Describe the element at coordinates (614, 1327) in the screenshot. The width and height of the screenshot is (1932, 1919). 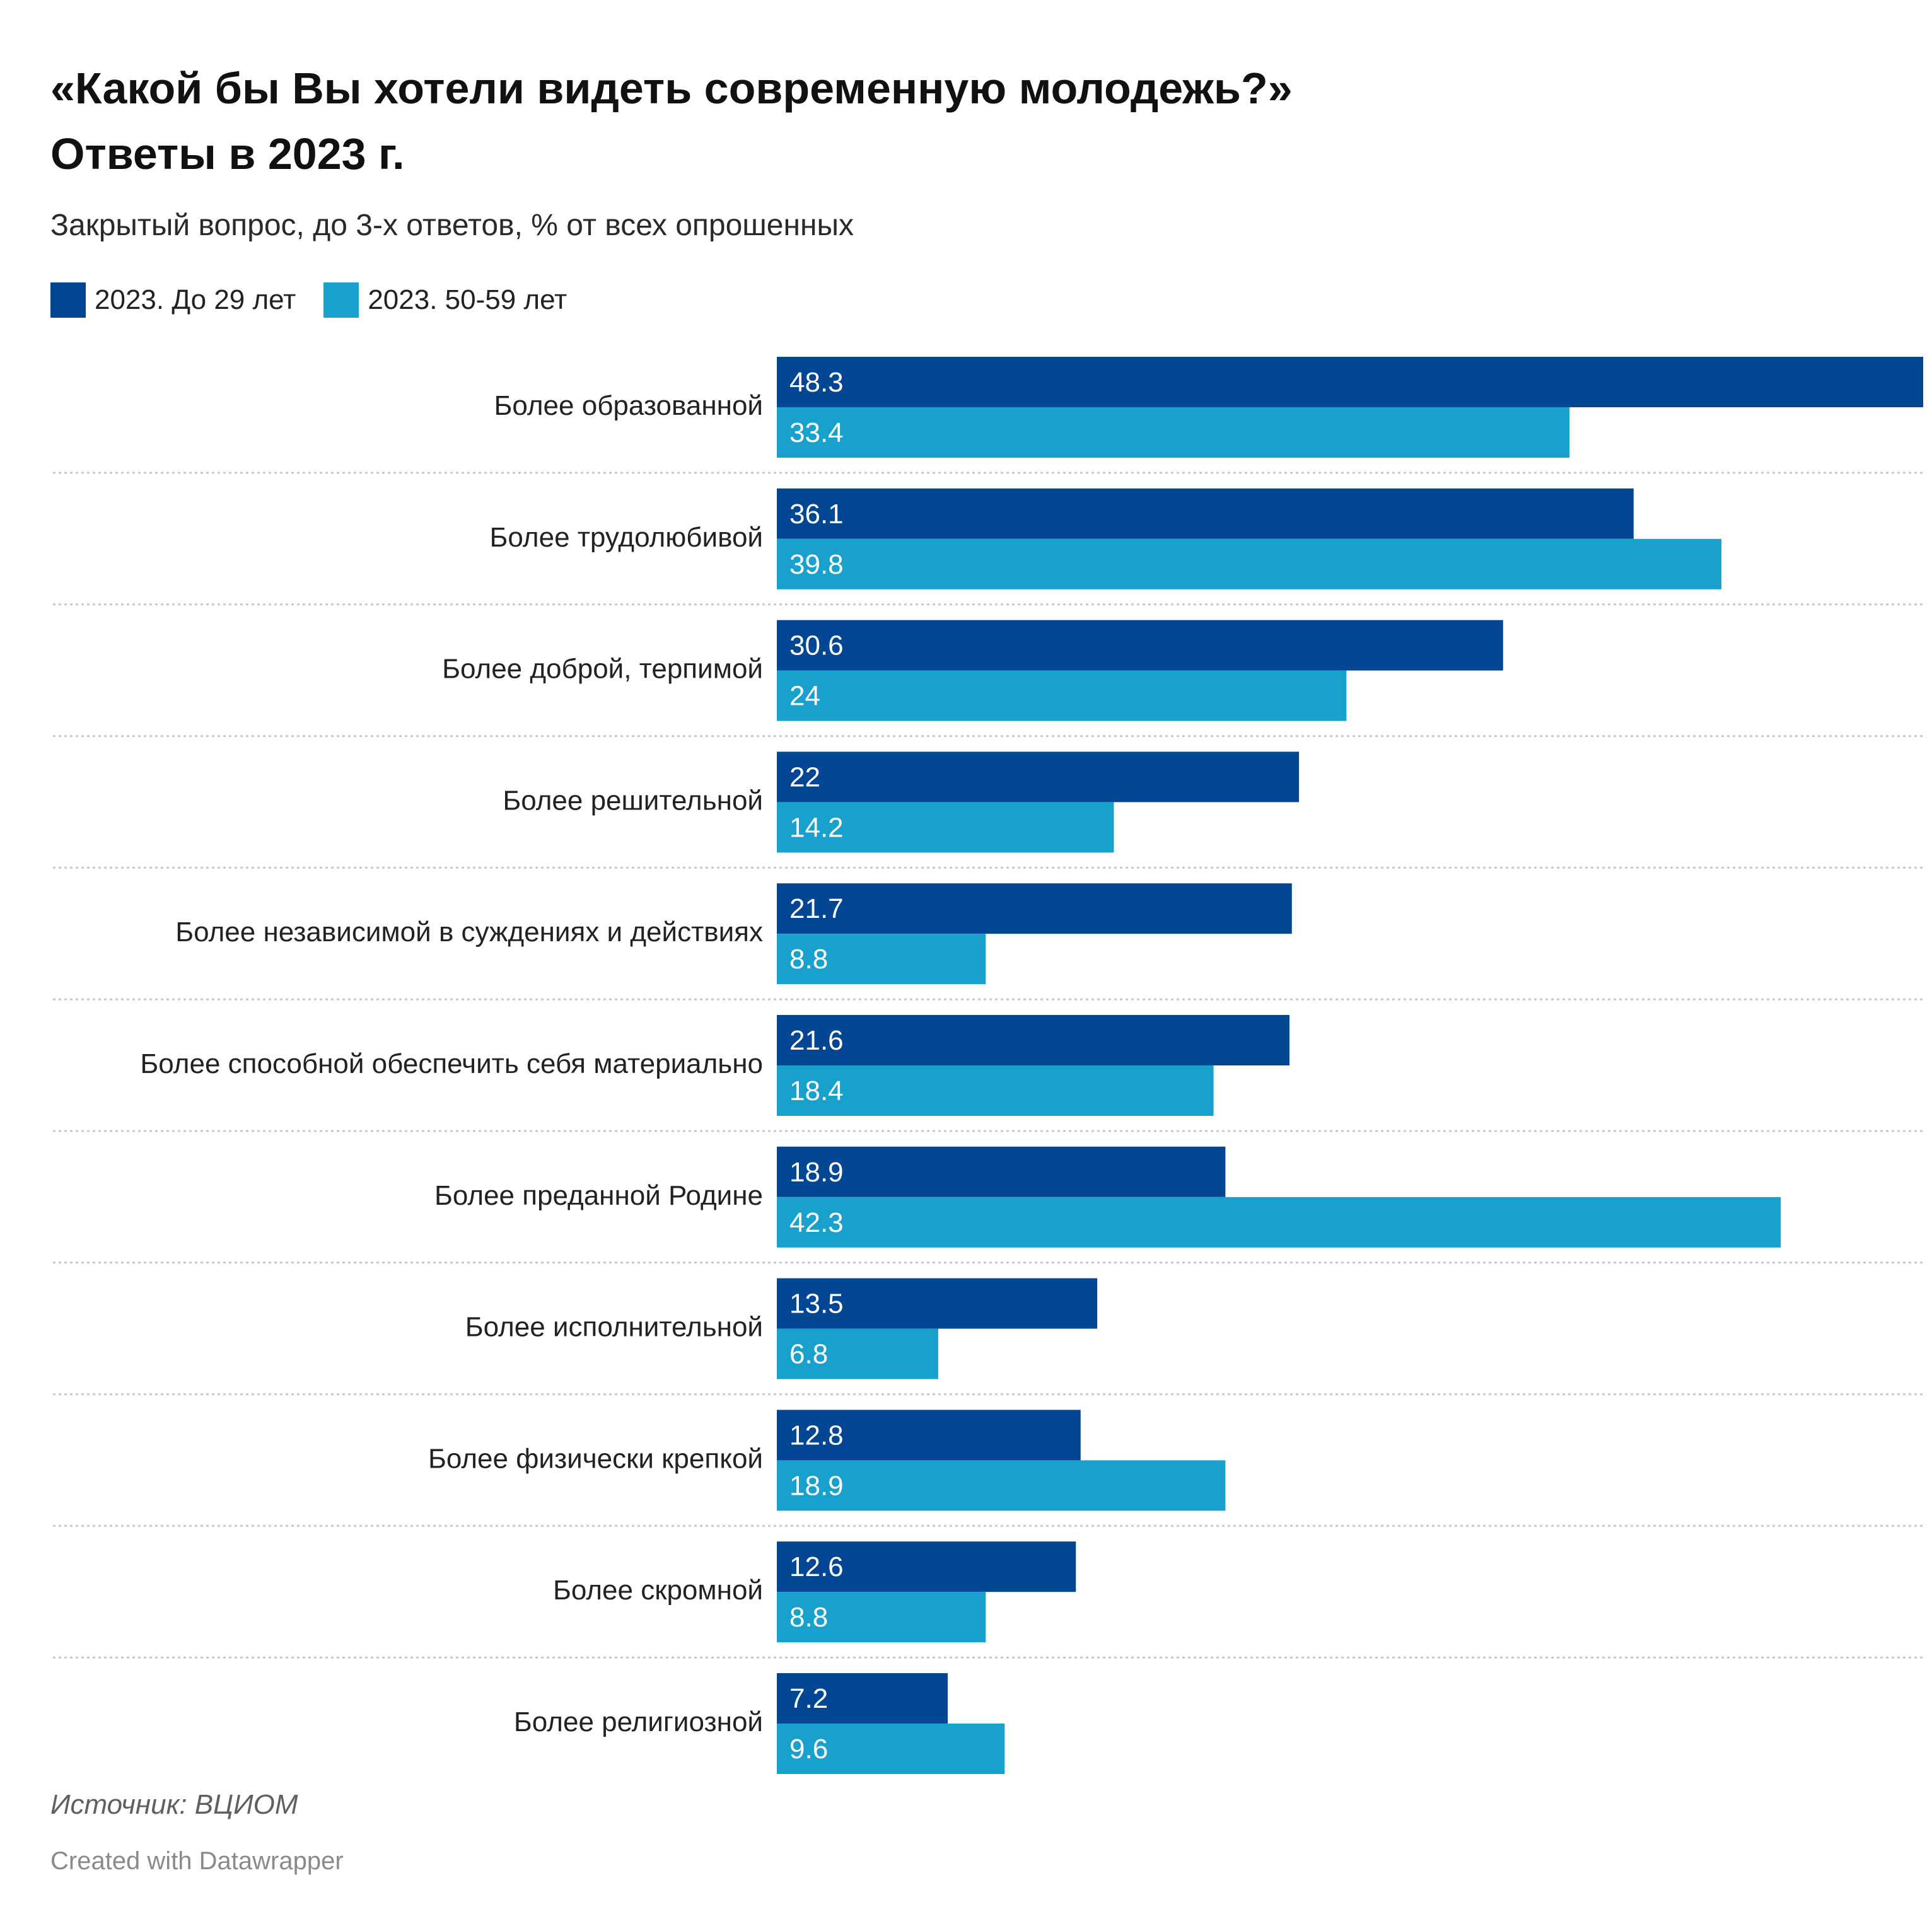
I see `category-label: Более исполнительной` at that location.